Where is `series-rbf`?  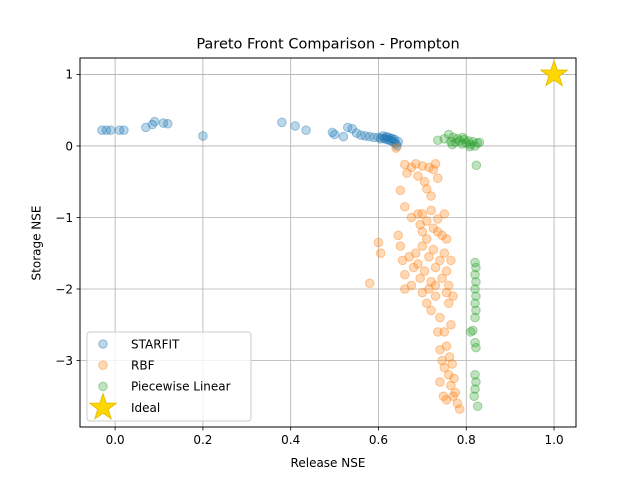
series-rbf is located at coordinates (414, 278).